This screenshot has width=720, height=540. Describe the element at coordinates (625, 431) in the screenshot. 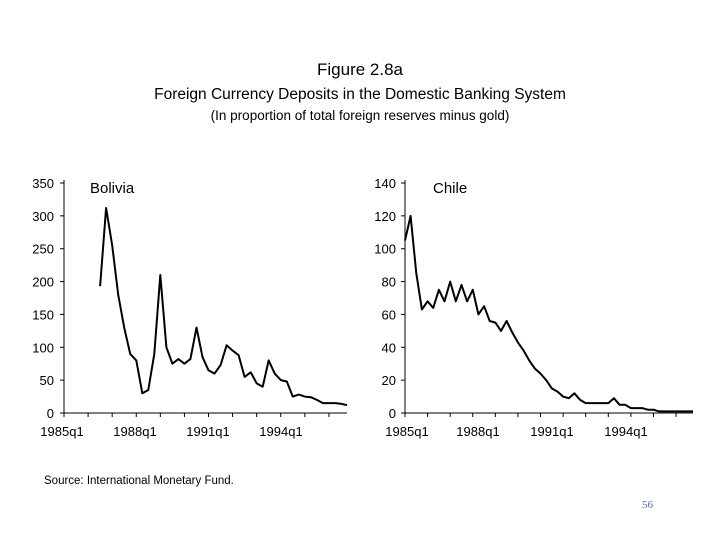

I see `chile-x-tick-label: 1994q1` at that location.